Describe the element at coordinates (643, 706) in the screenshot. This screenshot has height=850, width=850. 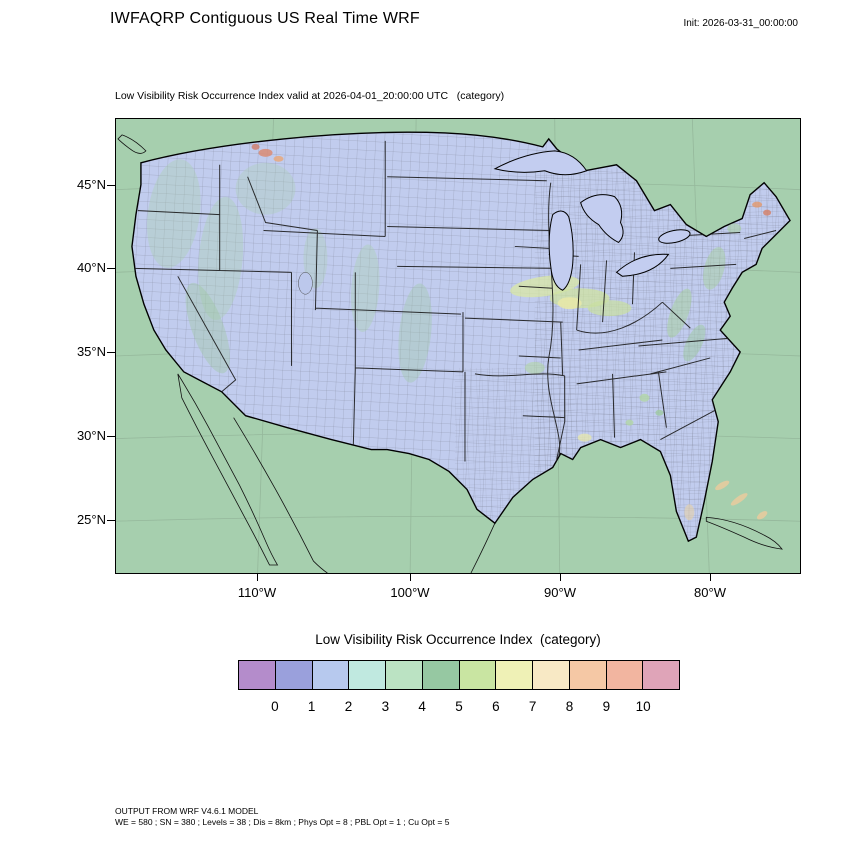
I see `legend-category-label: 10` at that location.